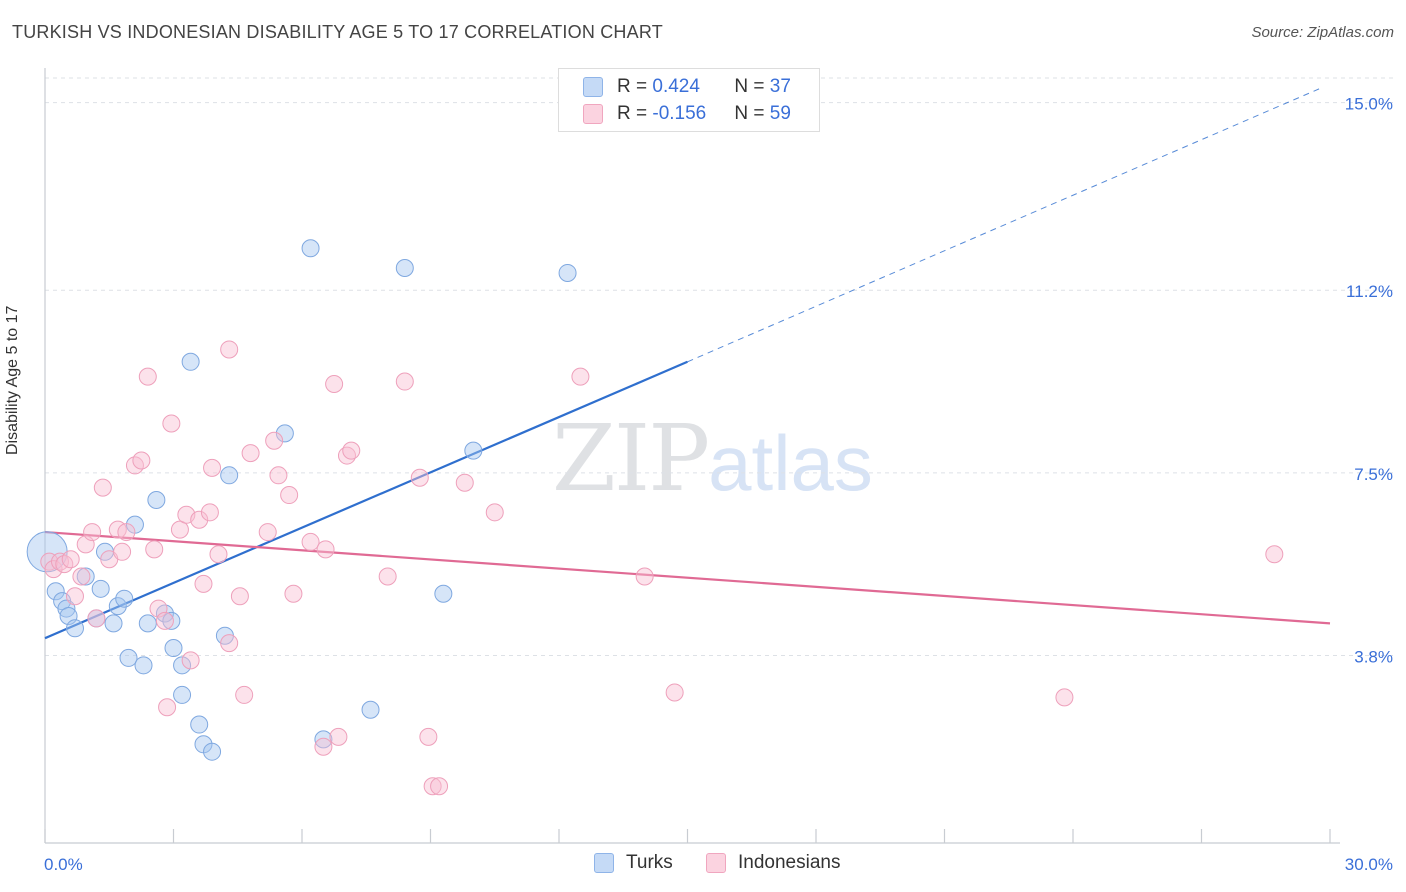  What do you see at coordinates (12, 380) in the screenshot?
I see `y-axis-label: Disability Age 5 to 17` at bounding box center [12, 380].